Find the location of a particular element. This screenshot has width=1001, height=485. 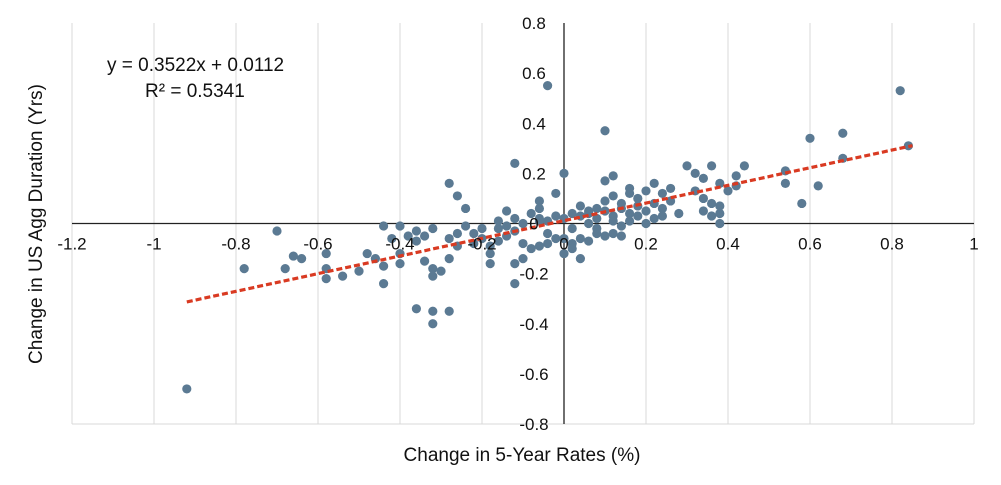

y-tick-label: 0.2 is located at coordinates (534, 173).